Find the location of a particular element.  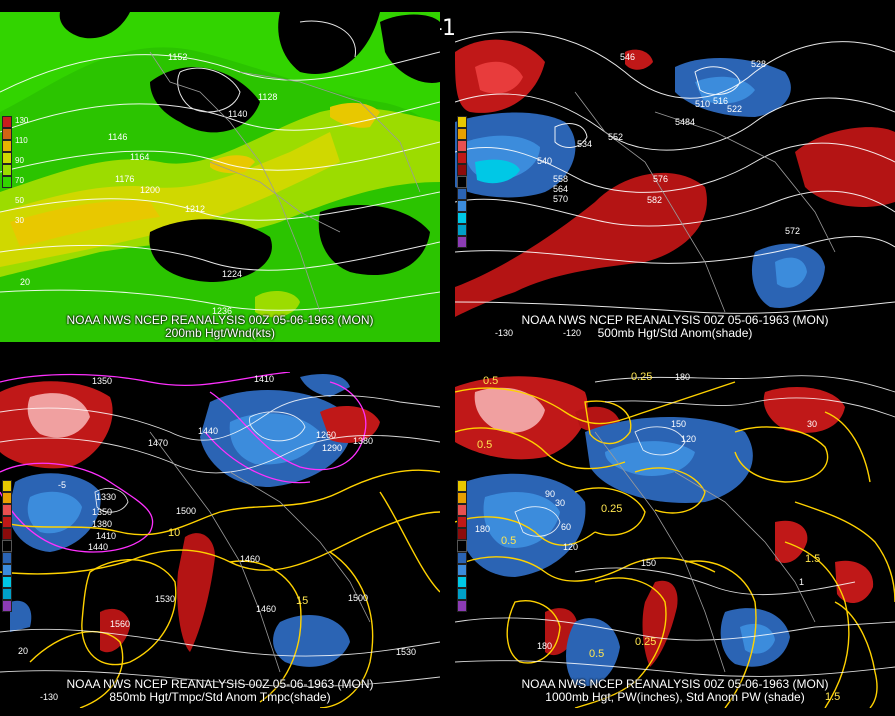

svg-text: 570 is located at coordinates (560, 199).